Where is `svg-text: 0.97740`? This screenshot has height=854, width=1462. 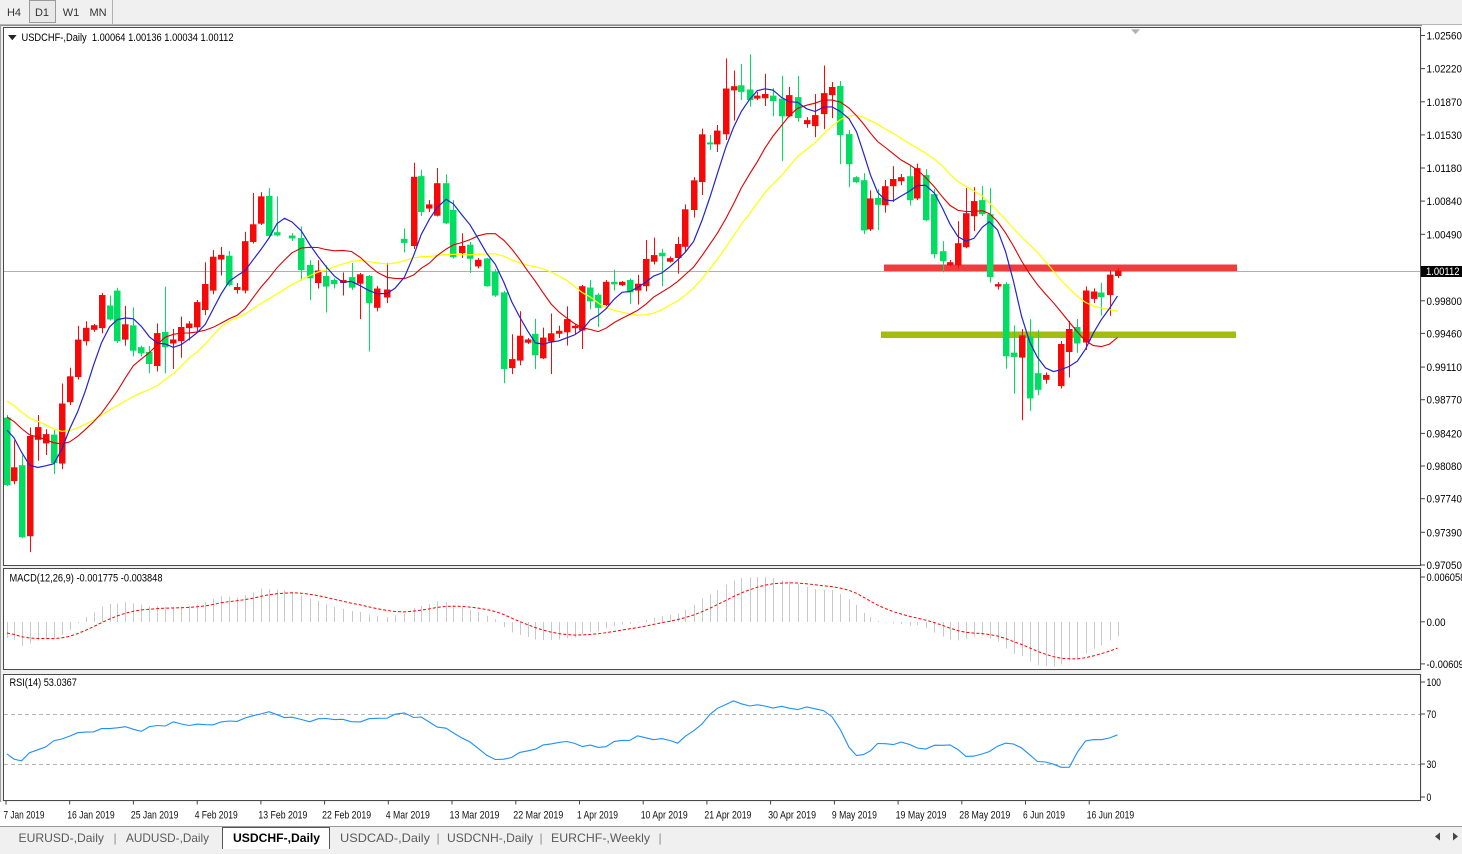 svg-text: 0.97740 is located at coordinates (1444, 500).